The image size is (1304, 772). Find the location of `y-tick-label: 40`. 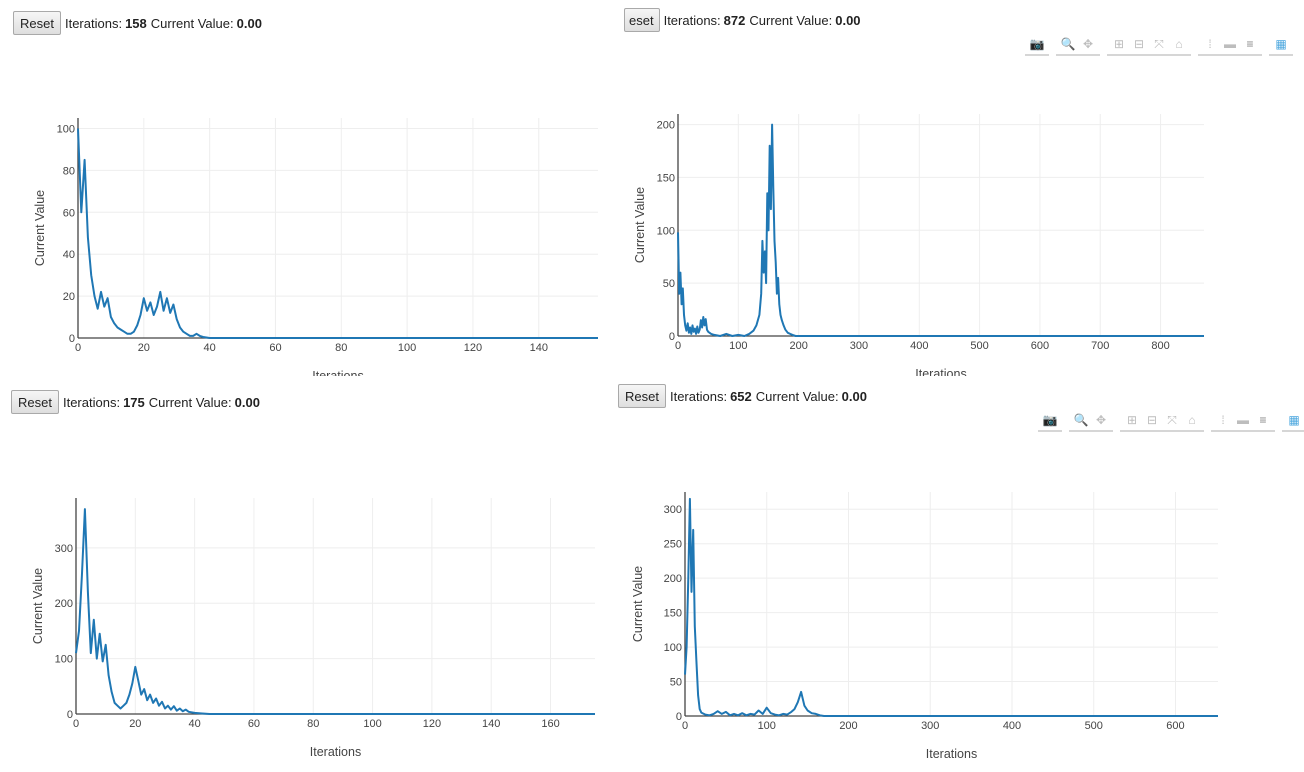

y-tick-label: 40 is located at coordinates (69, 255).